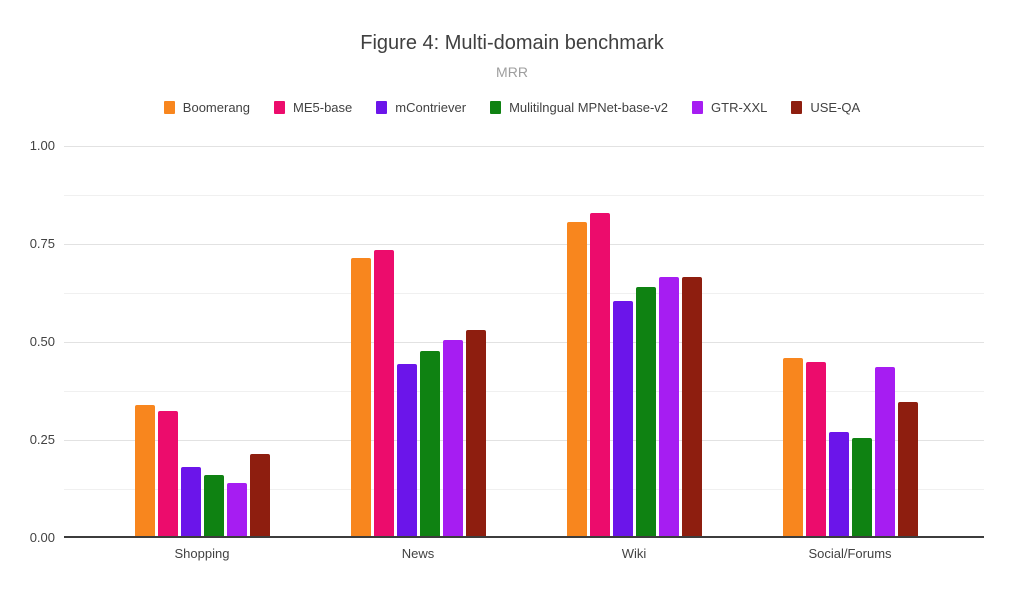 Image resolution: width=1024 pixels, height=592 pixels. Describe the element at coordinates (512, 72) in the screenshot. I see `chart-subtitle: MRR` at that location.